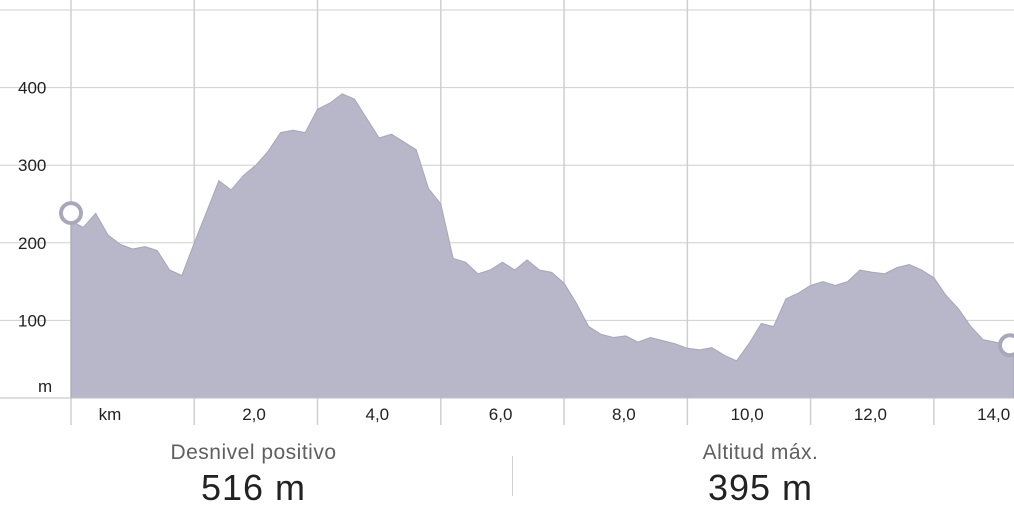 This screenshot has width=1014, height=508. Describe the element at coordinates (1006, 345) in the screenshot. I see `end-marker` at that location.